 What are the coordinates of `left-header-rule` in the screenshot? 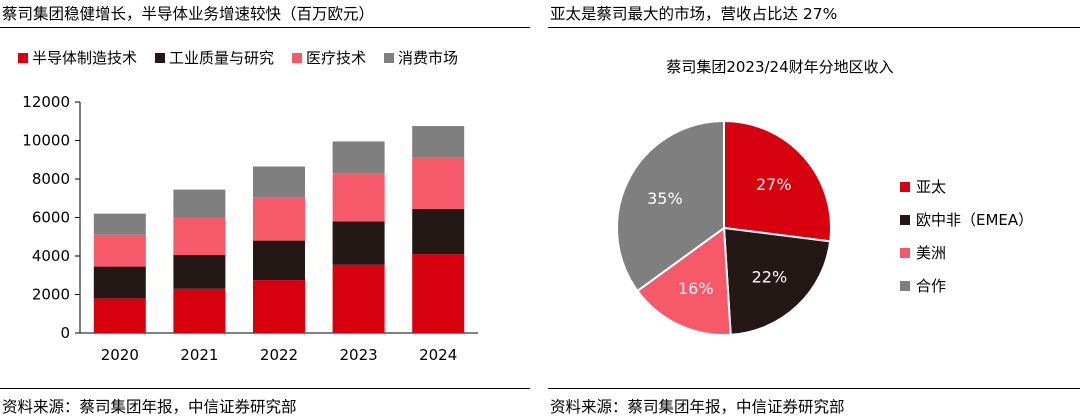 It's located at (265, 27).